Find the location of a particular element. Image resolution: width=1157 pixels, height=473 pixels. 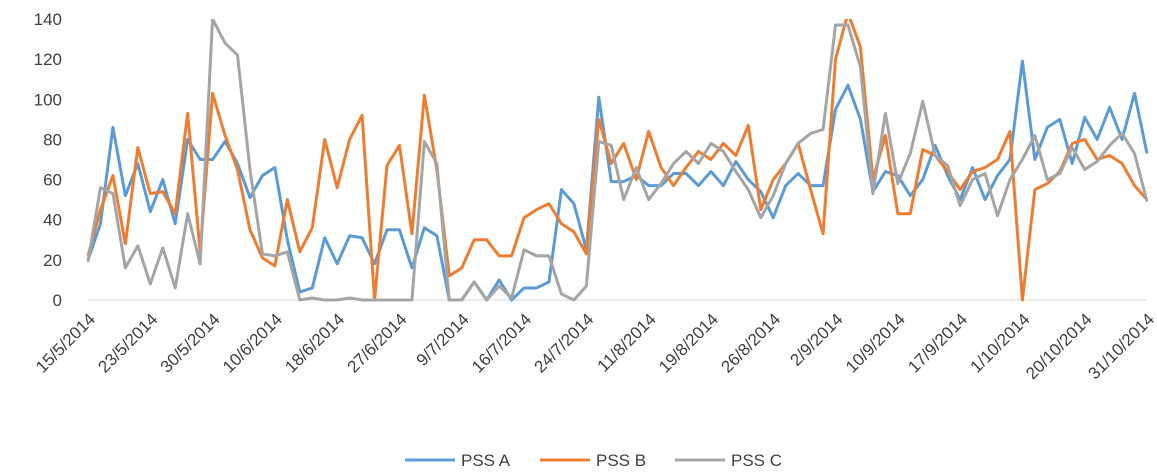

x-tick-label: 23/5/2014 is located at coordinates (127, 343).